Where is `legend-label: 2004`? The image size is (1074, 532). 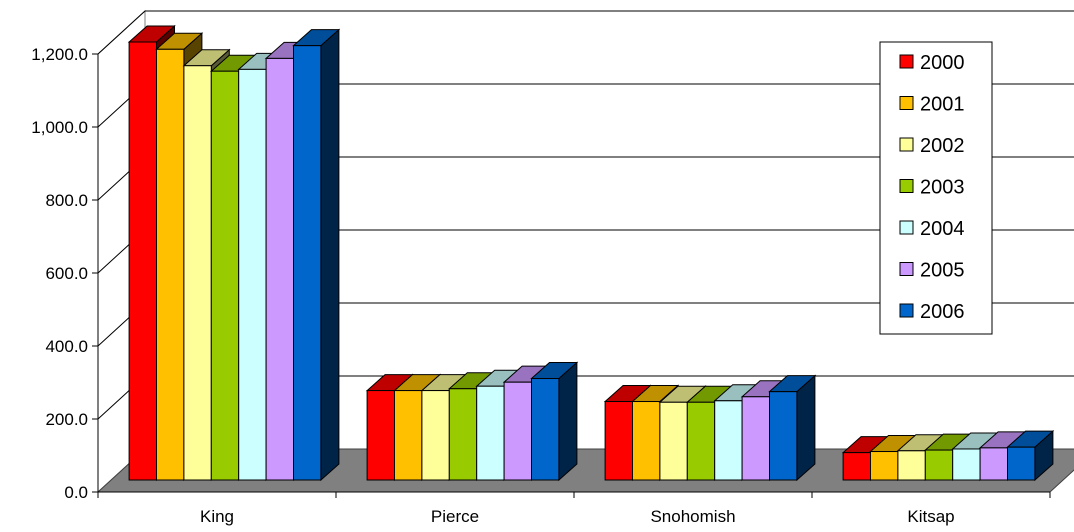 legend-label: 2004 is located at coordinates (942, 229).